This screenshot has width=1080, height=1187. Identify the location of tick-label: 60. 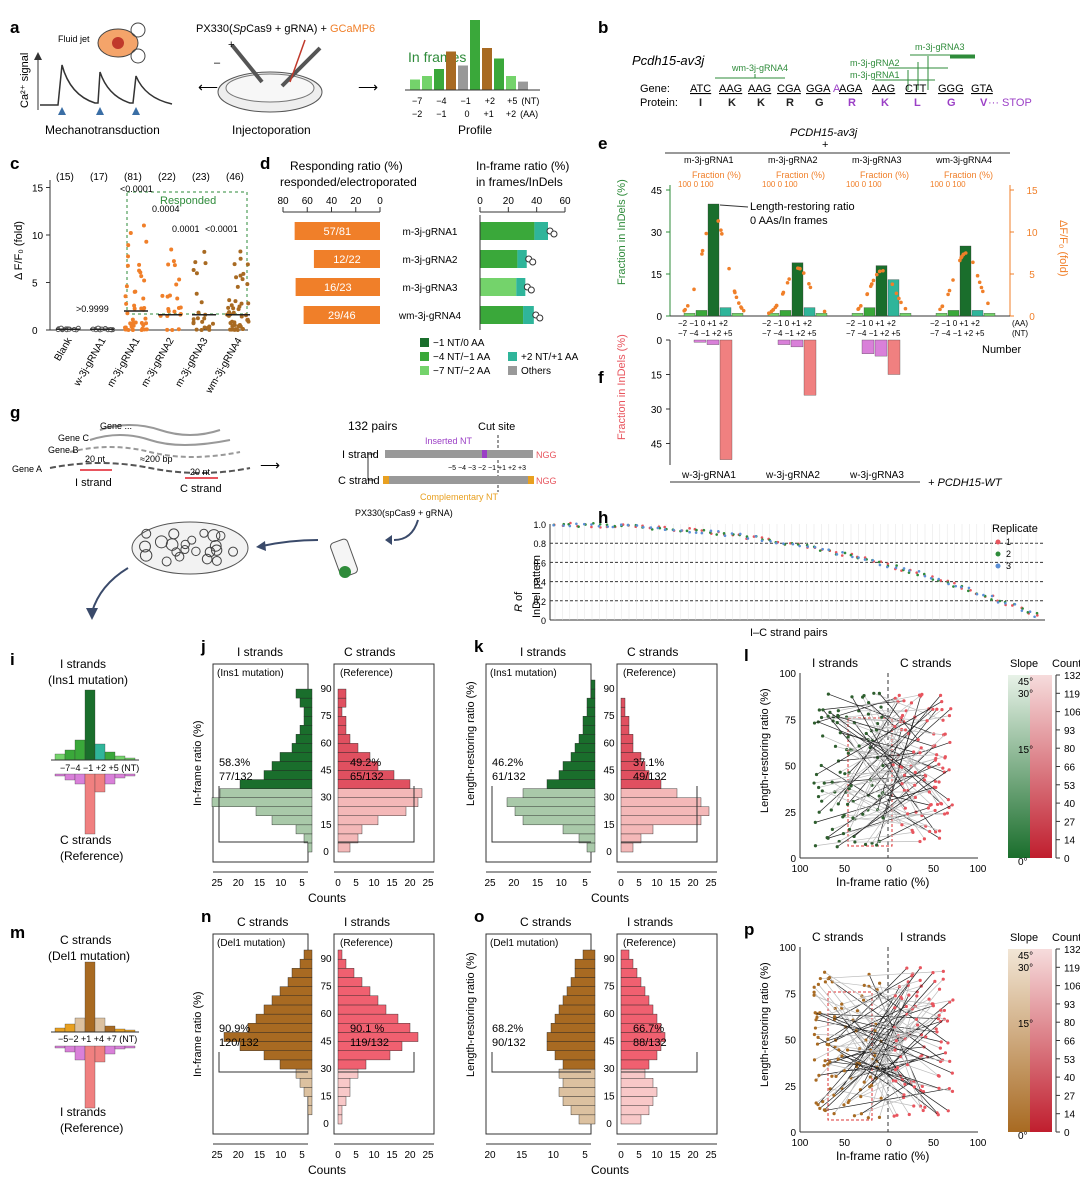
(308, 201).